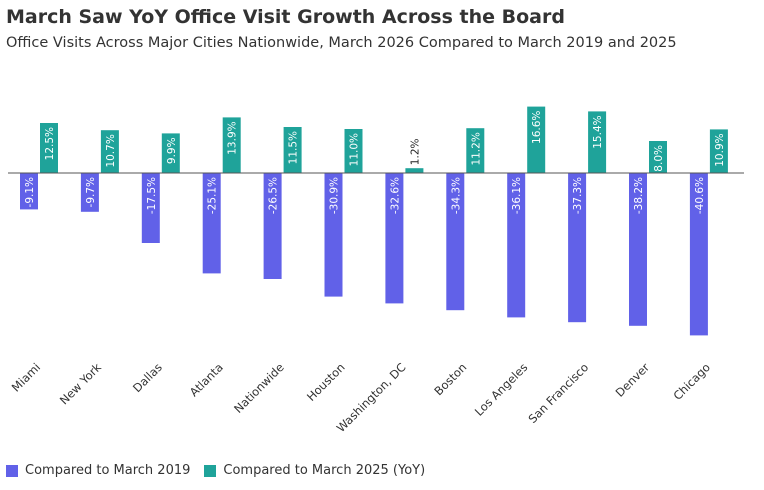  I want to click on data-label-series1-8: -36.1%, so click(517, 195).